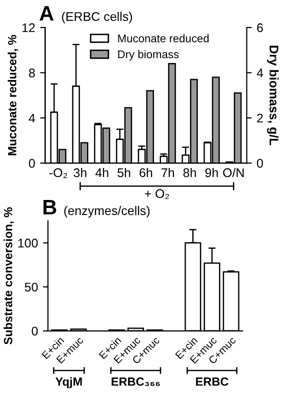 The image size is (282, 393). Describe the element at coordinates (49, 207) in the screenshot. I see `chart-title: B` at that location.